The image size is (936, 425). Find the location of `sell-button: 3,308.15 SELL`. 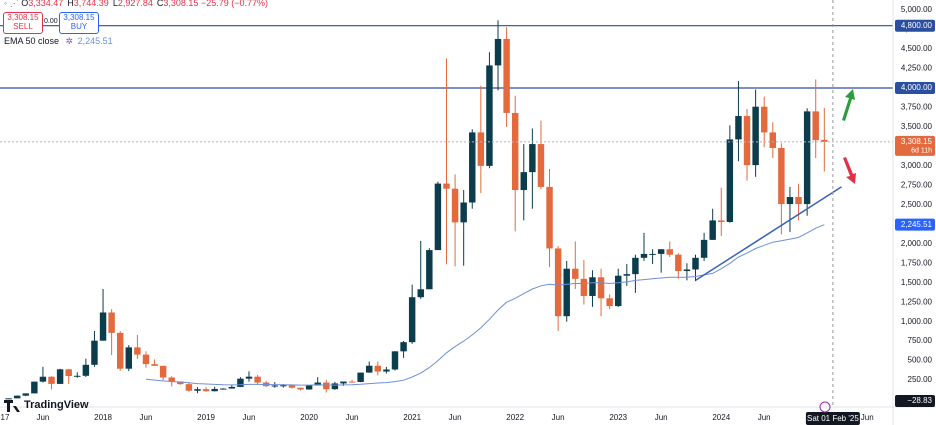

sell-button: 3,308.15 SELL is located at coordinates (23, 23).